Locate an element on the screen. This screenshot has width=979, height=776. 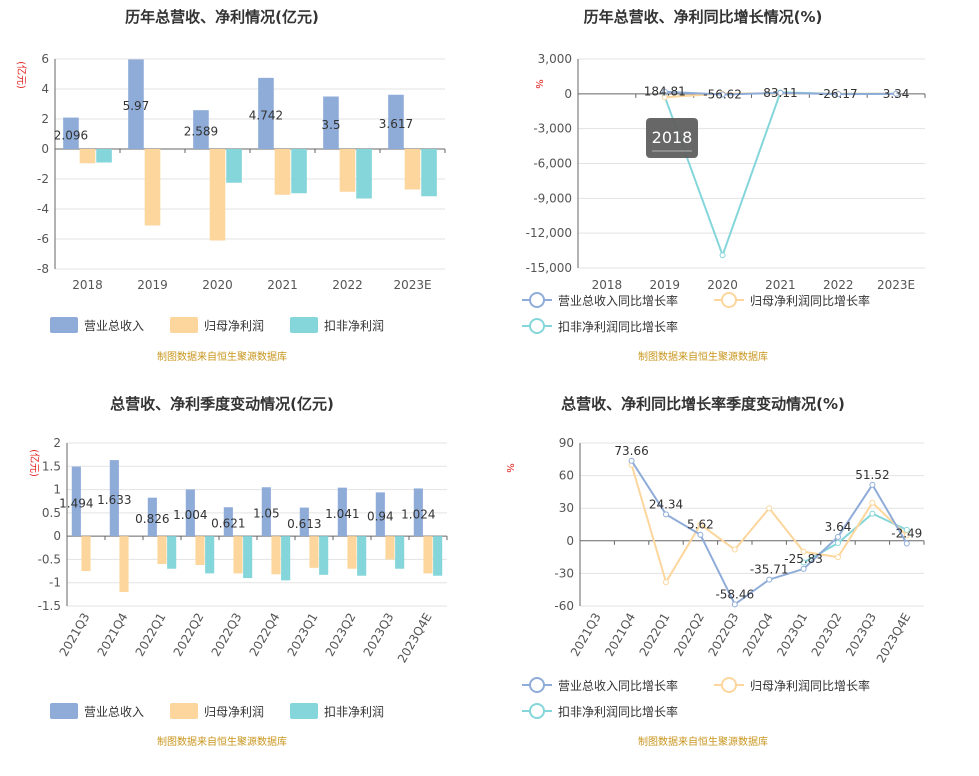
y-tick-label: 0 is located at coordinates (57, 536).